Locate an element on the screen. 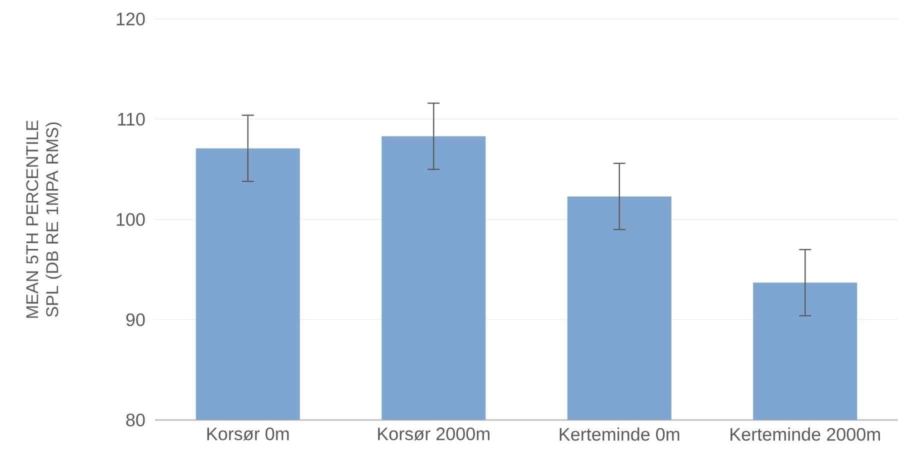 The height and width of the screenshot is (466, 898). y-tick-label: 120 is located at coordinates (130, 19).